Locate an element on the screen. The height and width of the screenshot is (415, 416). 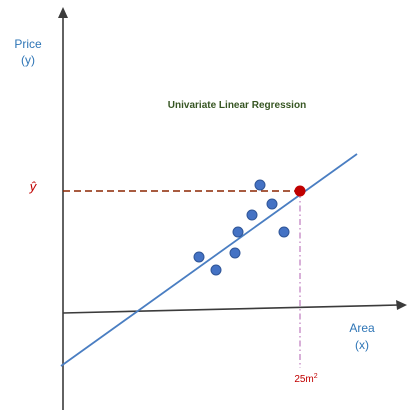
input-value-label: 25m2 is located at coordinates (305, 379).